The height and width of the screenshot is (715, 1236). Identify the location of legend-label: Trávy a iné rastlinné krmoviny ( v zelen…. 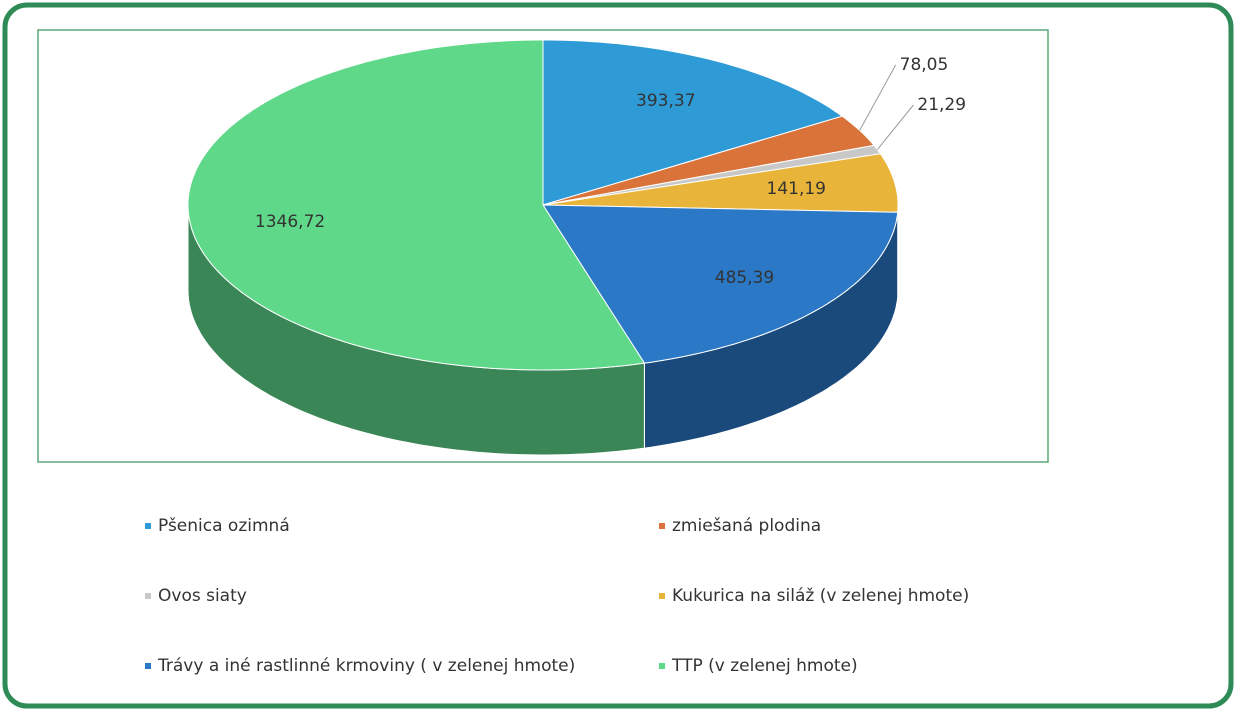
(366, 666).